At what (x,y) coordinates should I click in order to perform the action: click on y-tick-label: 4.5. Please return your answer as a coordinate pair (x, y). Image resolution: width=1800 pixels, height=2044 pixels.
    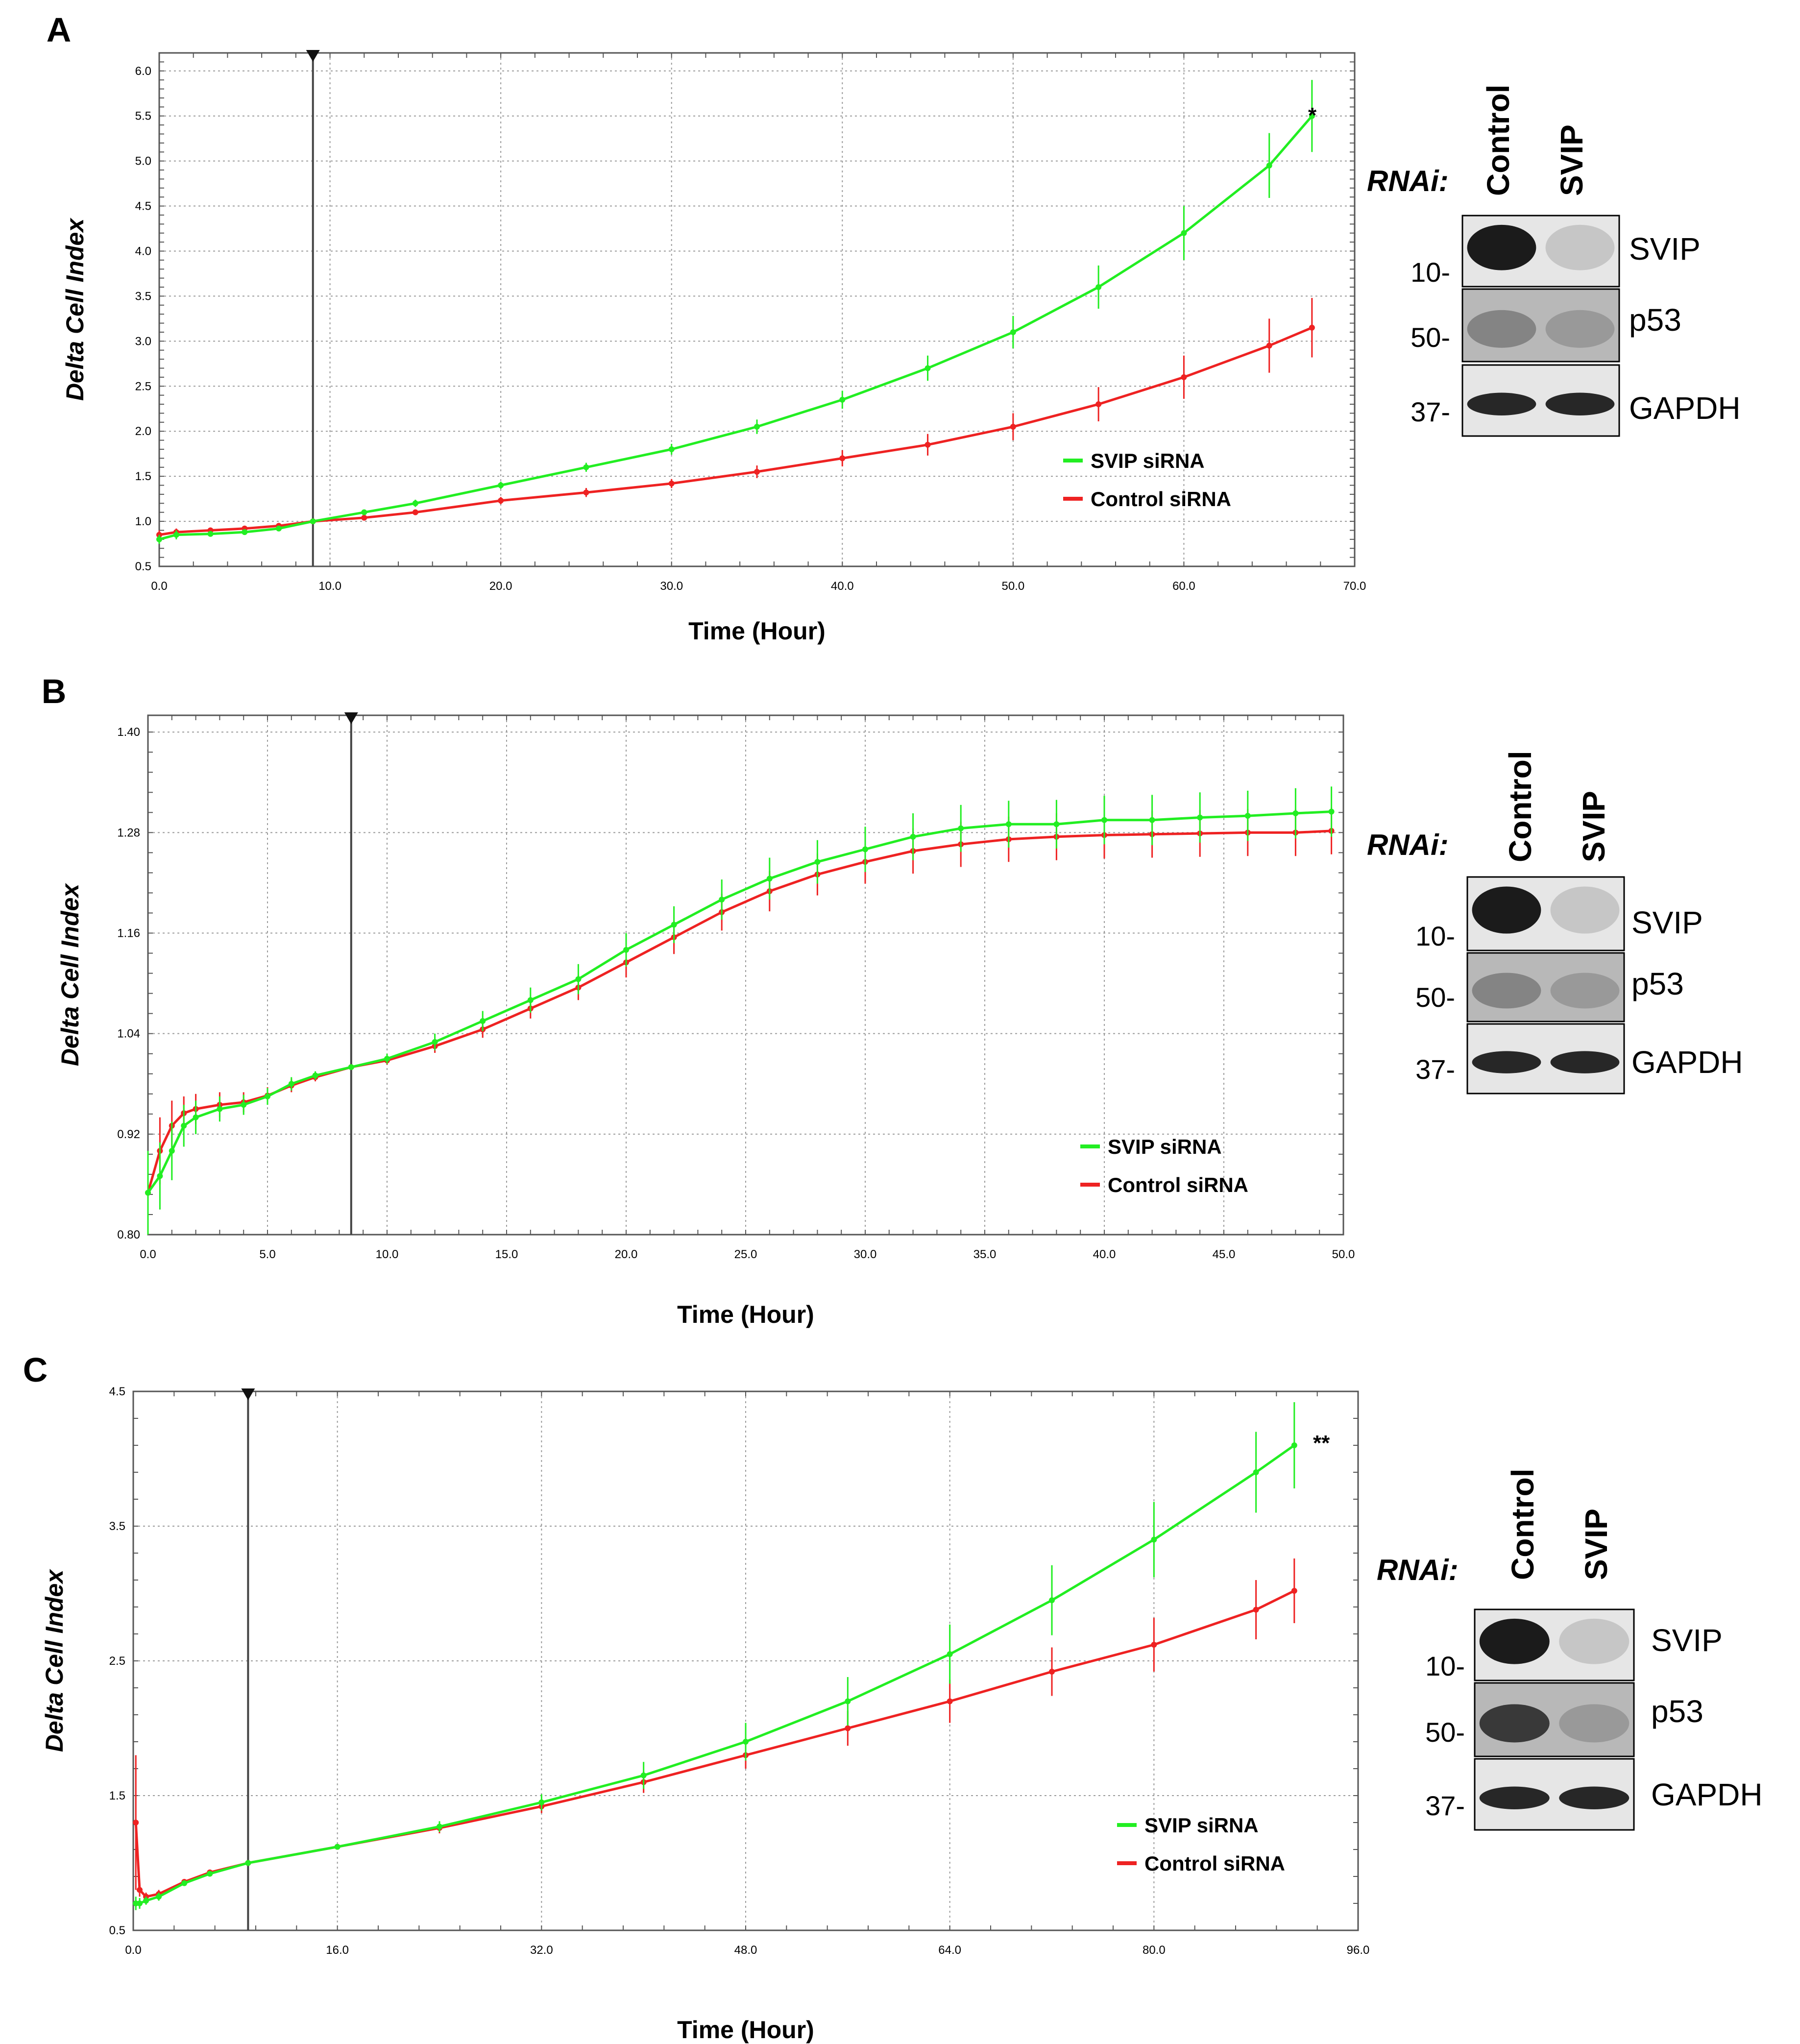
    Looking at the image, I should click on (117, 1391).